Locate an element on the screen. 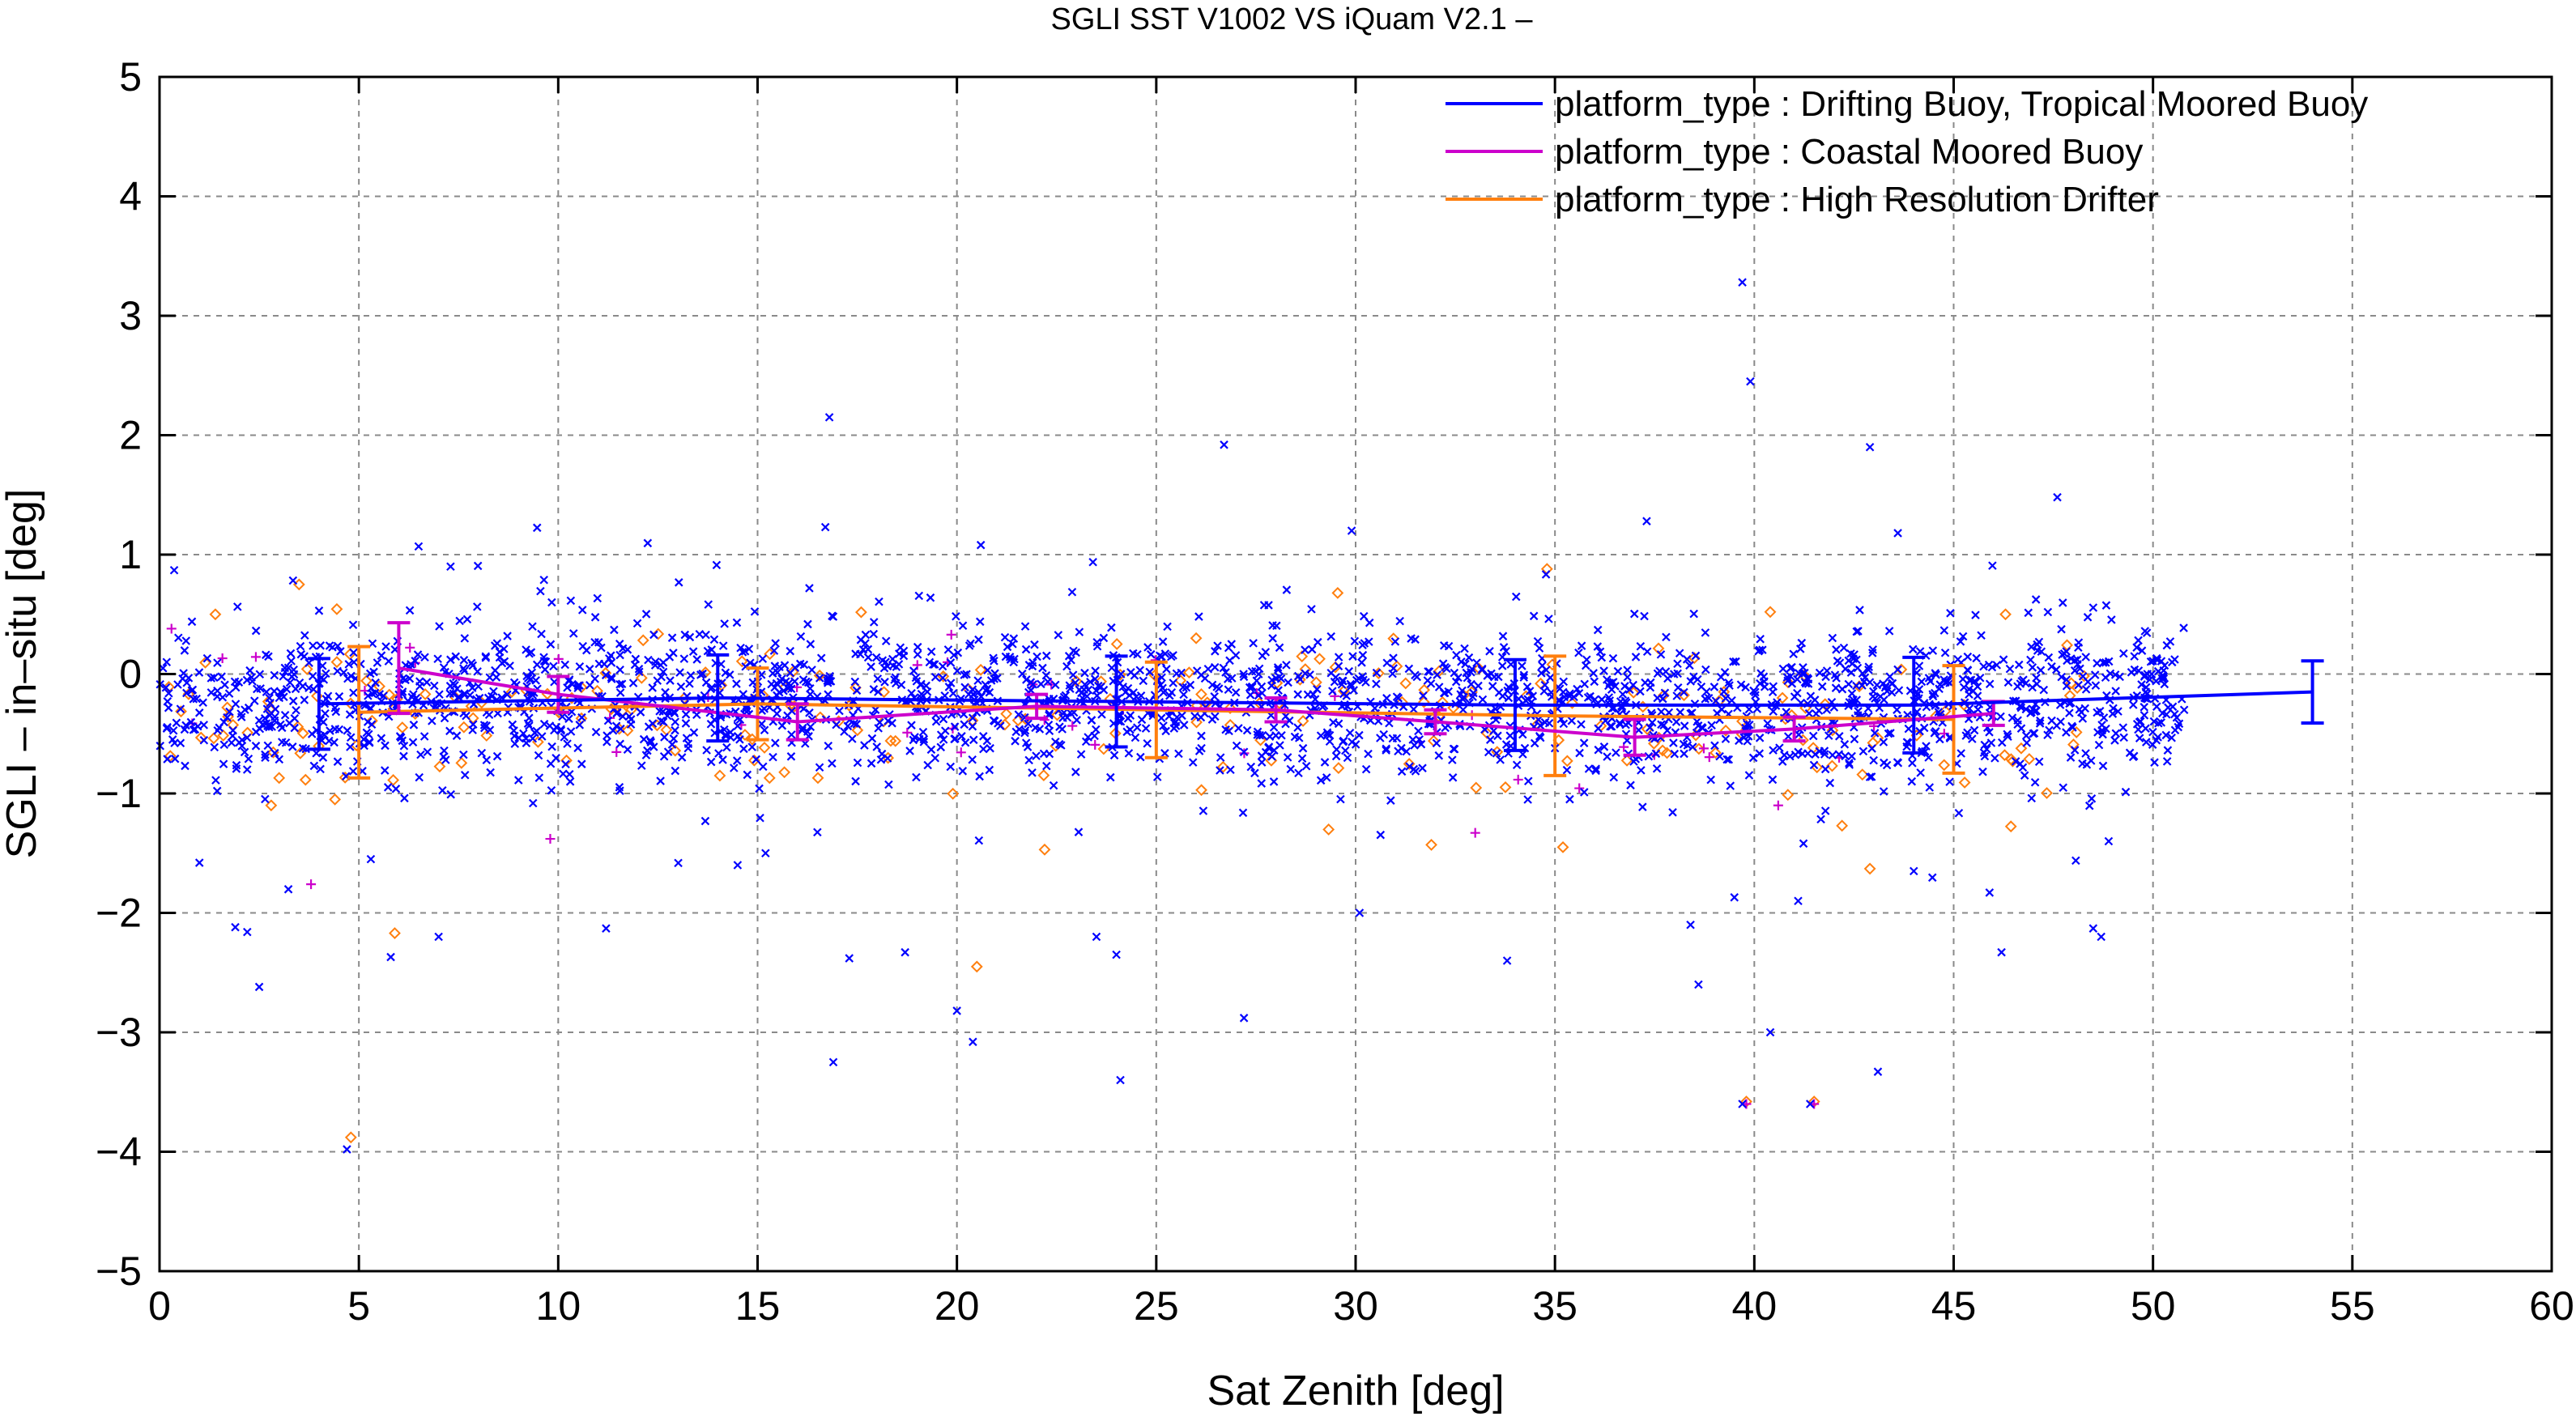 This screenshot has width=2576, height=1425. error-bar is located at coordinates (797, 722).